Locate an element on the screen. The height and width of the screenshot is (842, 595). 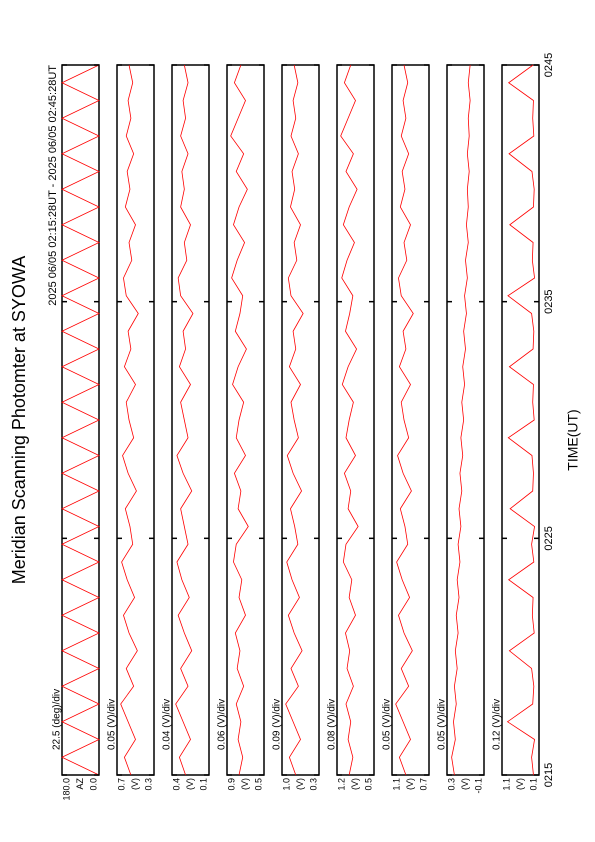
y-tick-label: 1.0 is located at coordinates (286, 784).